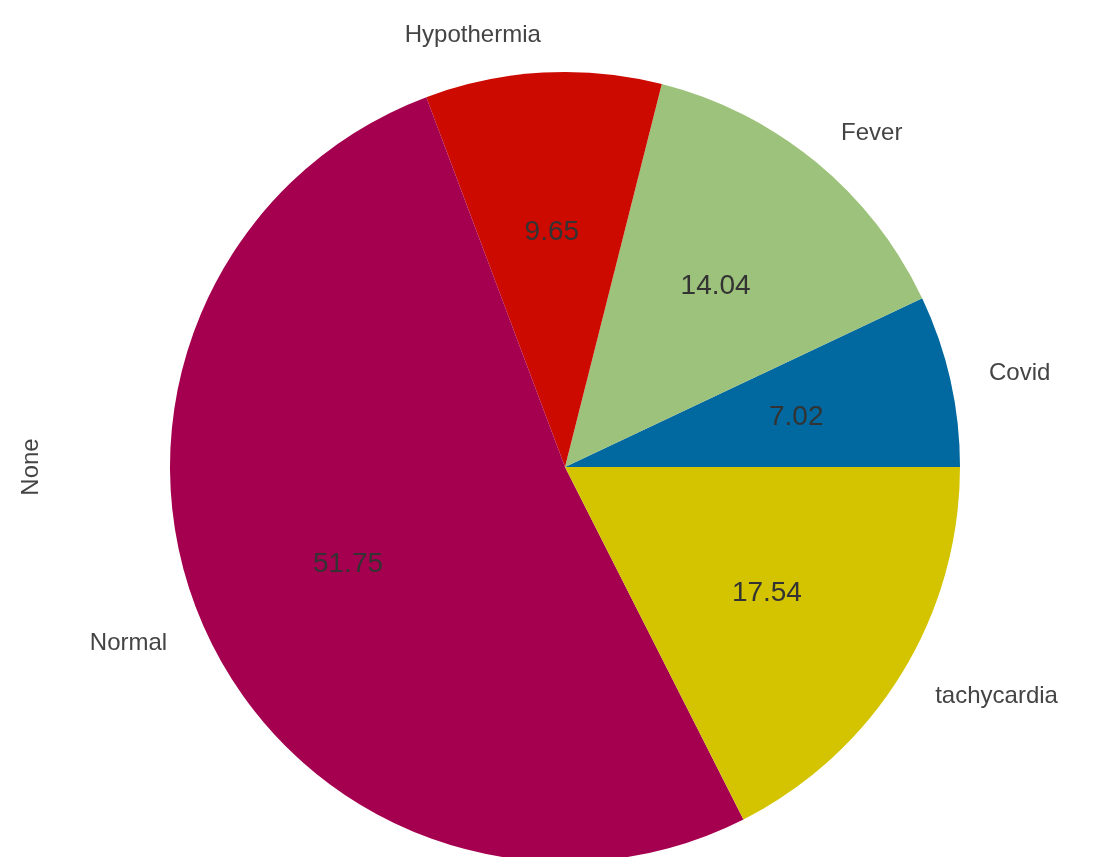 The width and height of the screenshot is (1103, 865). Describe the element at coordinates (997, 694) in the screenshot. I see `slice-label: tachycardia` at that location.